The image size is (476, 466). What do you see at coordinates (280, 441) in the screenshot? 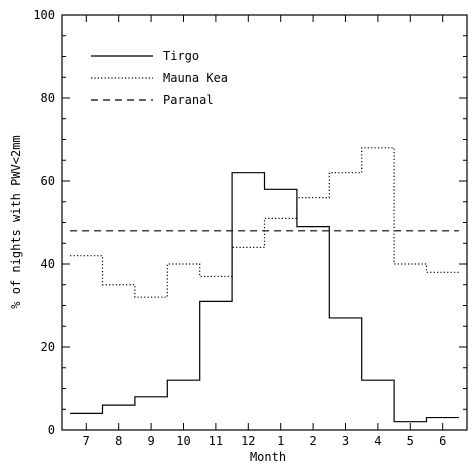
I see `x-tick-label: 1` at bounding box center [280, 441].